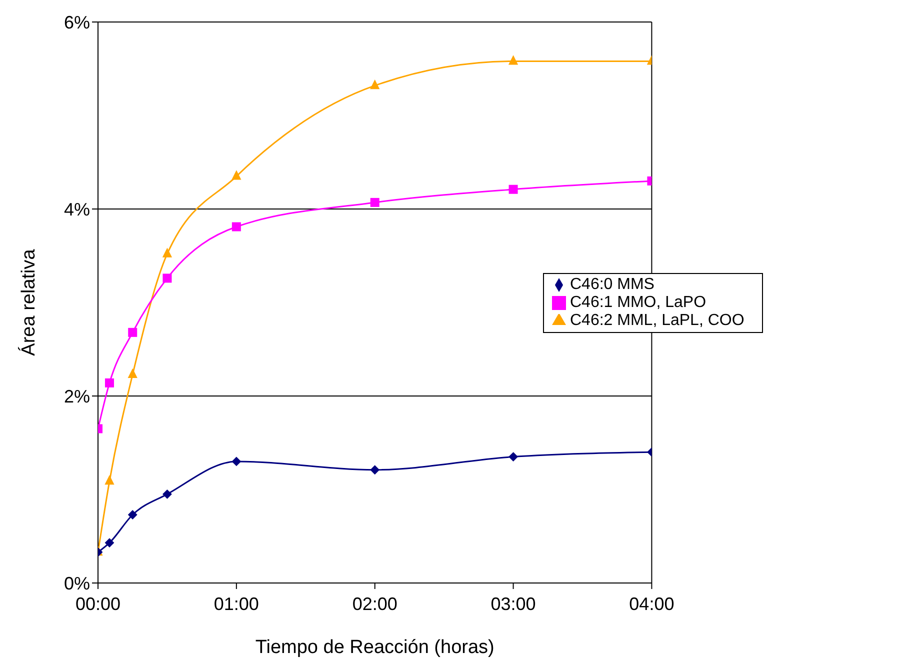  What do you see at coordinates (77, 209) in the screenshot?
I see `y-tick-label: 4%` at bounding box center [77, 209].